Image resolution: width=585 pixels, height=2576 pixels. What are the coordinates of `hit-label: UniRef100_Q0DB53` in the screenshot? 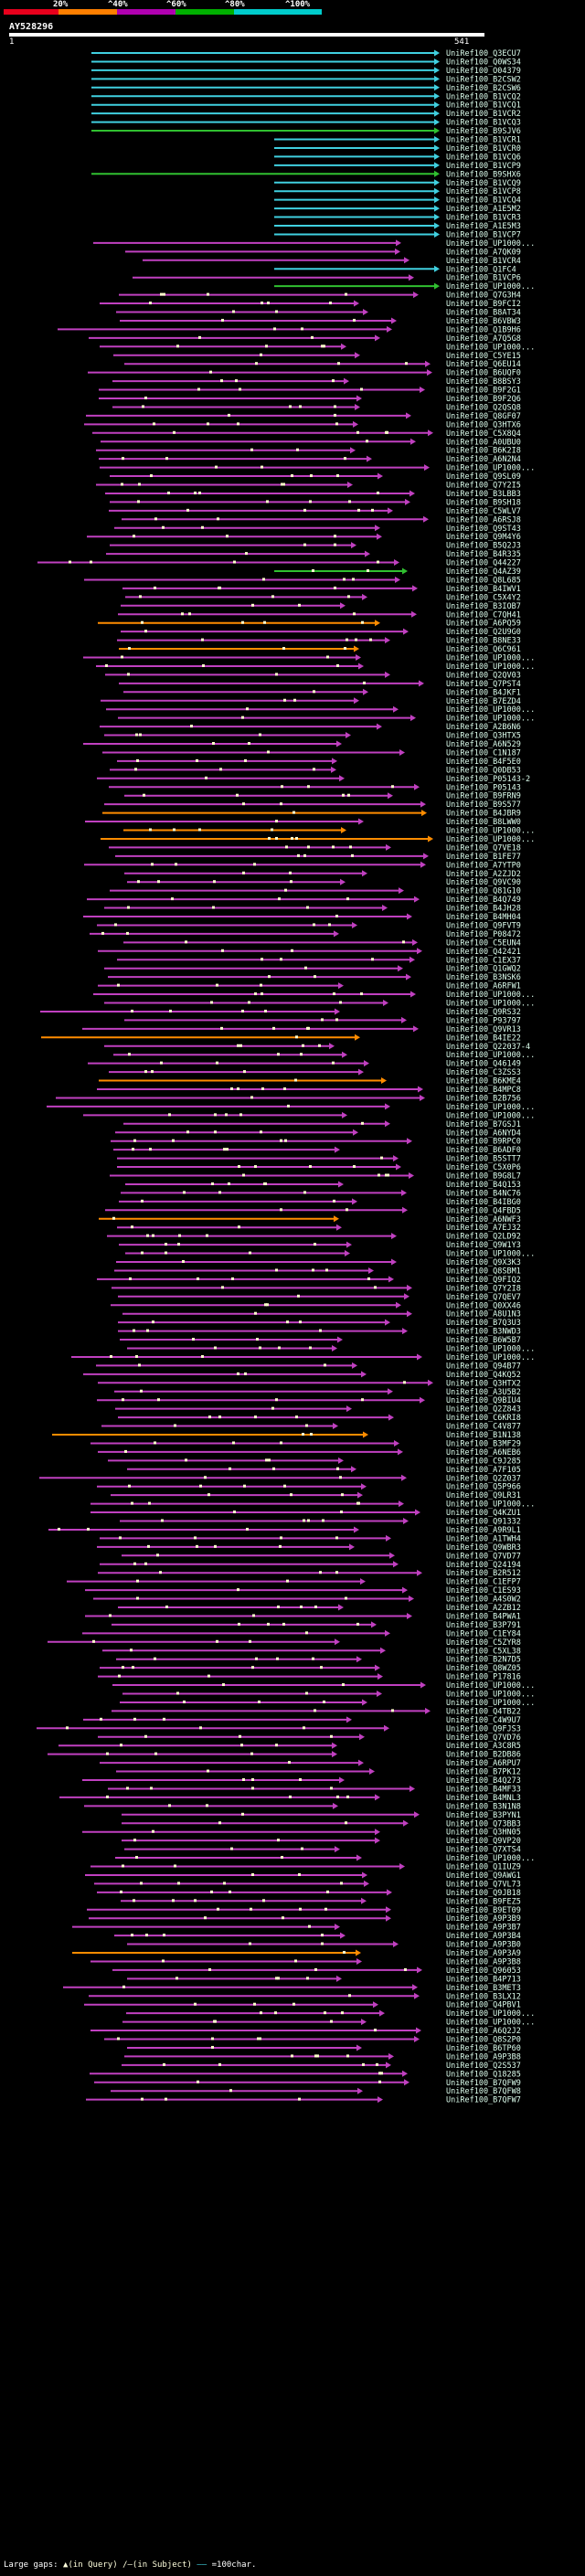 It's located at (484, 770).